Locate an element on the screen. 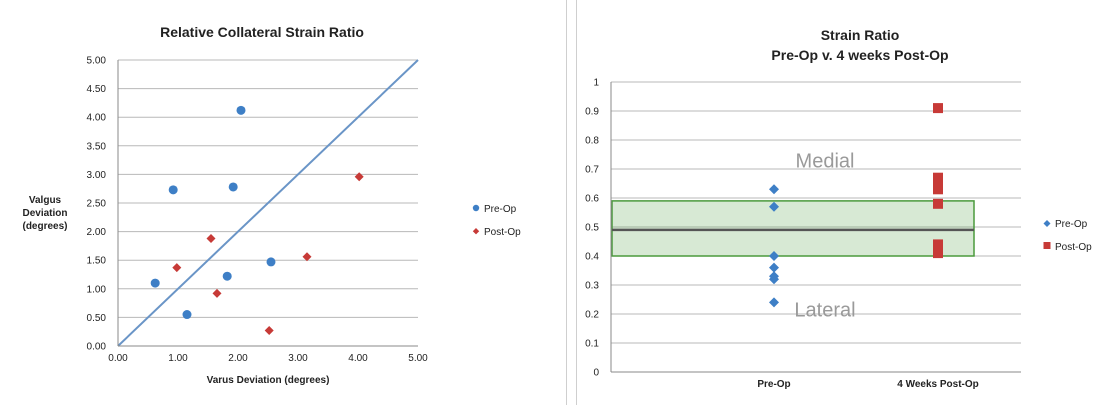  y-tick-label: 0.7 is located at coordinates (592, 170).